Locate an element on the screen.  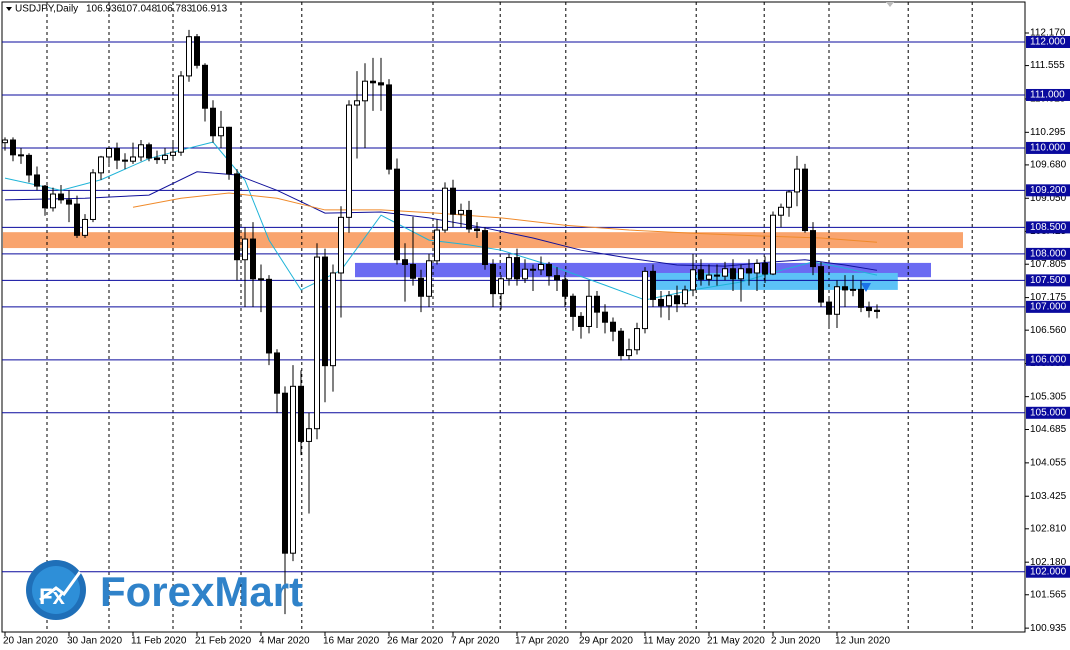
x-tick-label: 7 Apr 2020 is located at coordinates (475, 641).